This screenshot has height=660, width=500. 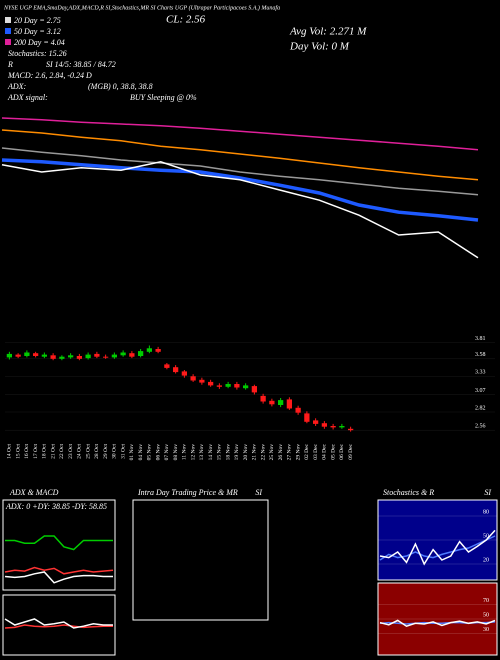 I want to click on adx-values: (MGB) 0, 38.8, 38.8, so click(x=120, y=86).